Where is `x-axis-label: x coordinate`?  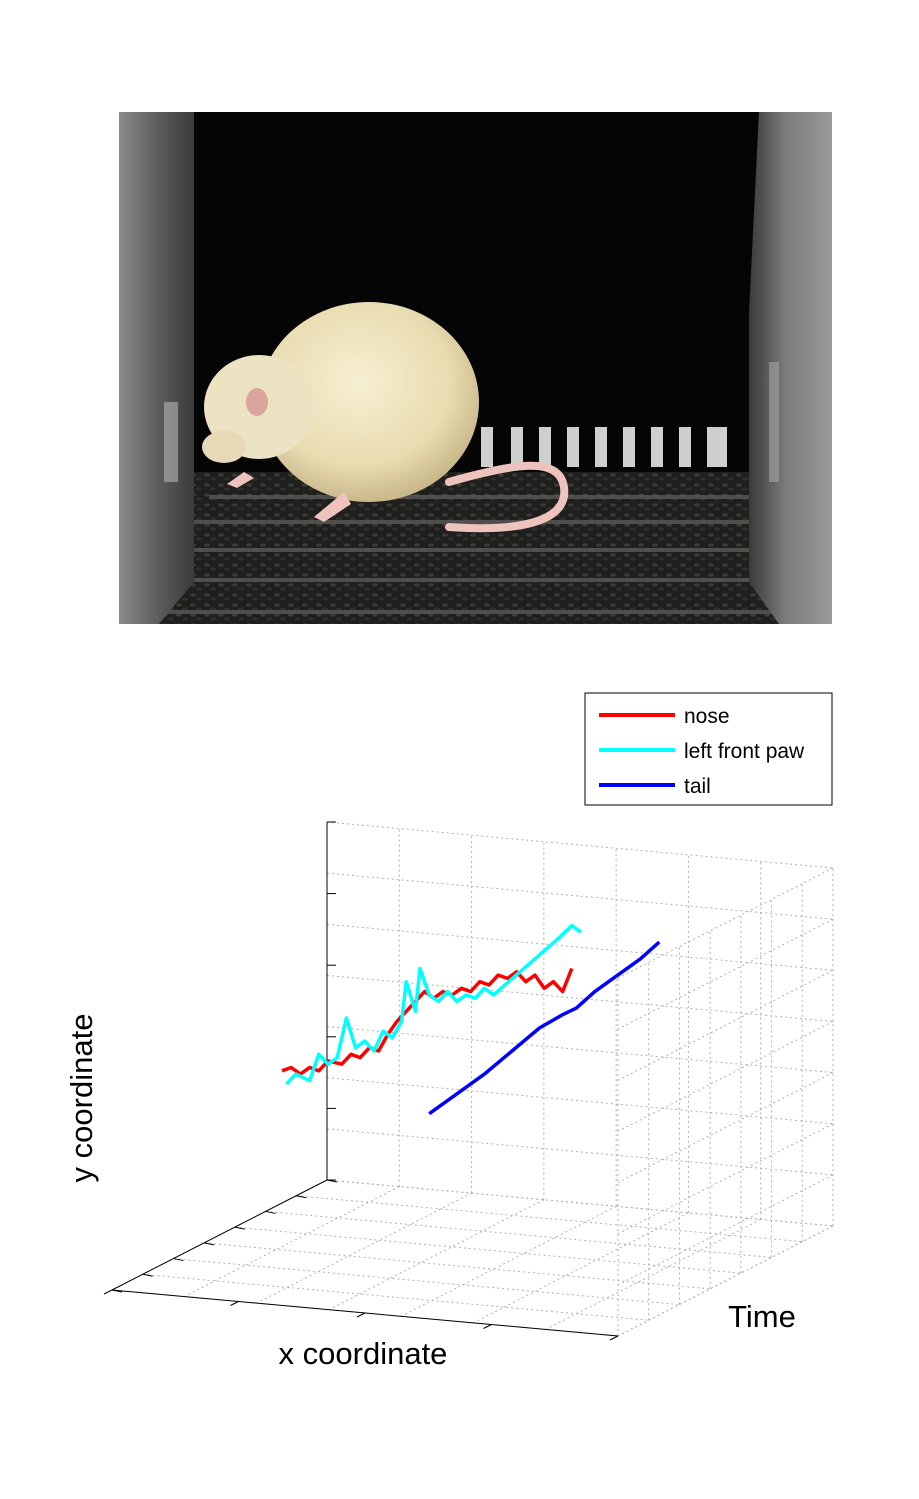
x-axis-label: x coordinate is located at coordinates (363, 1353).